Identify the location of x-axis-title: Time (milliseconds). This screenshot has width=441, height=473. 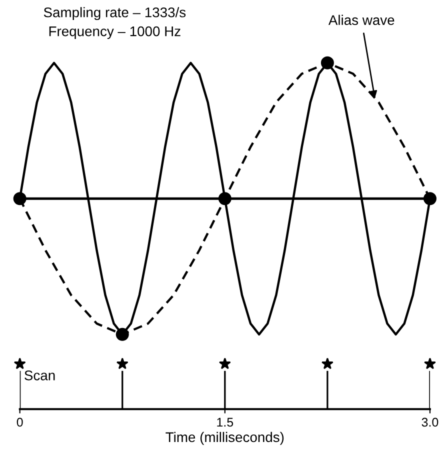
(225, 438).